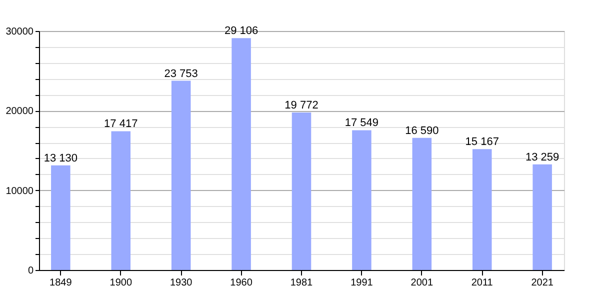 The width and height of the screenshot is (600, 300). I want to click on x-tick-label: 2001, so click(422, 283).